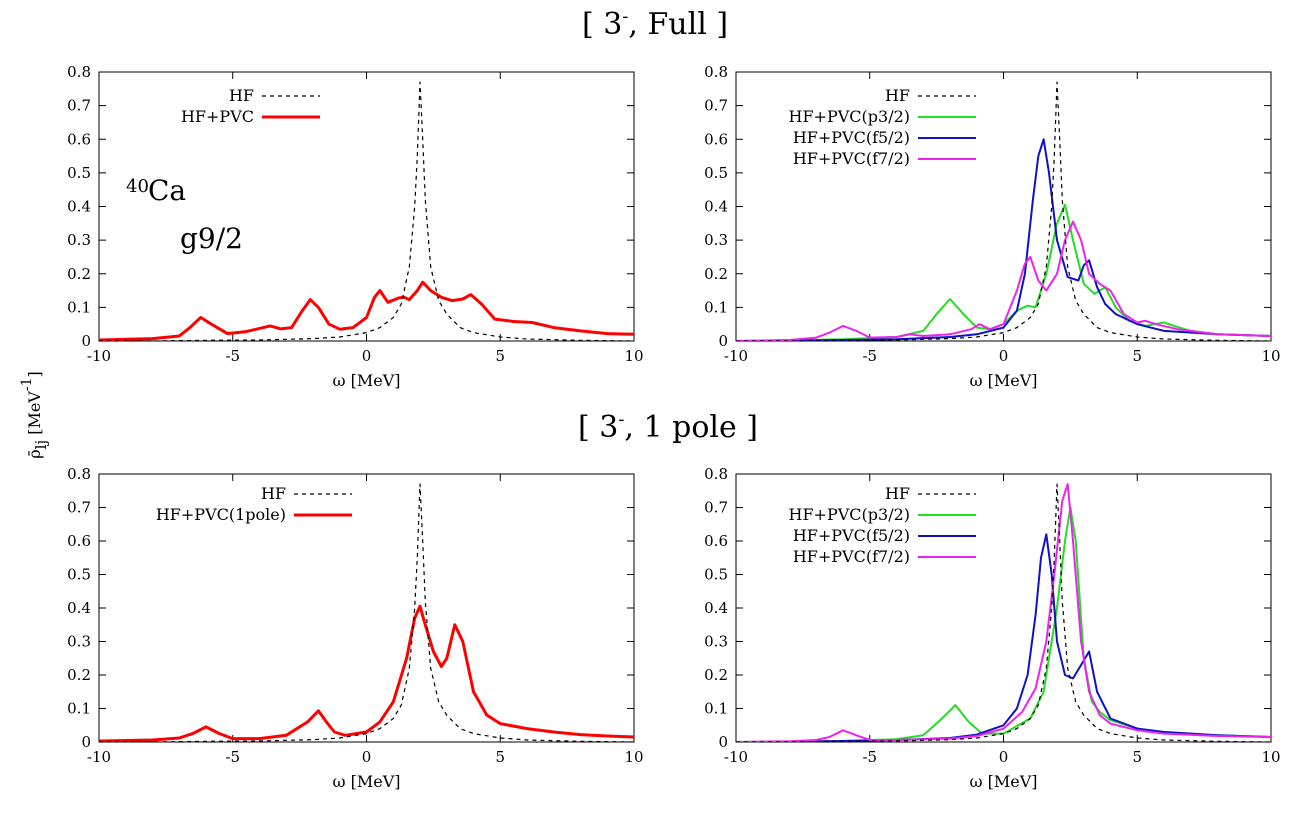 The width and height of the screenshot is (1310, 830). What do you see at coordinates (137, 186) in the screenshot?
I see `annotation-mass-number: 40` at bounding box center [137, 186].